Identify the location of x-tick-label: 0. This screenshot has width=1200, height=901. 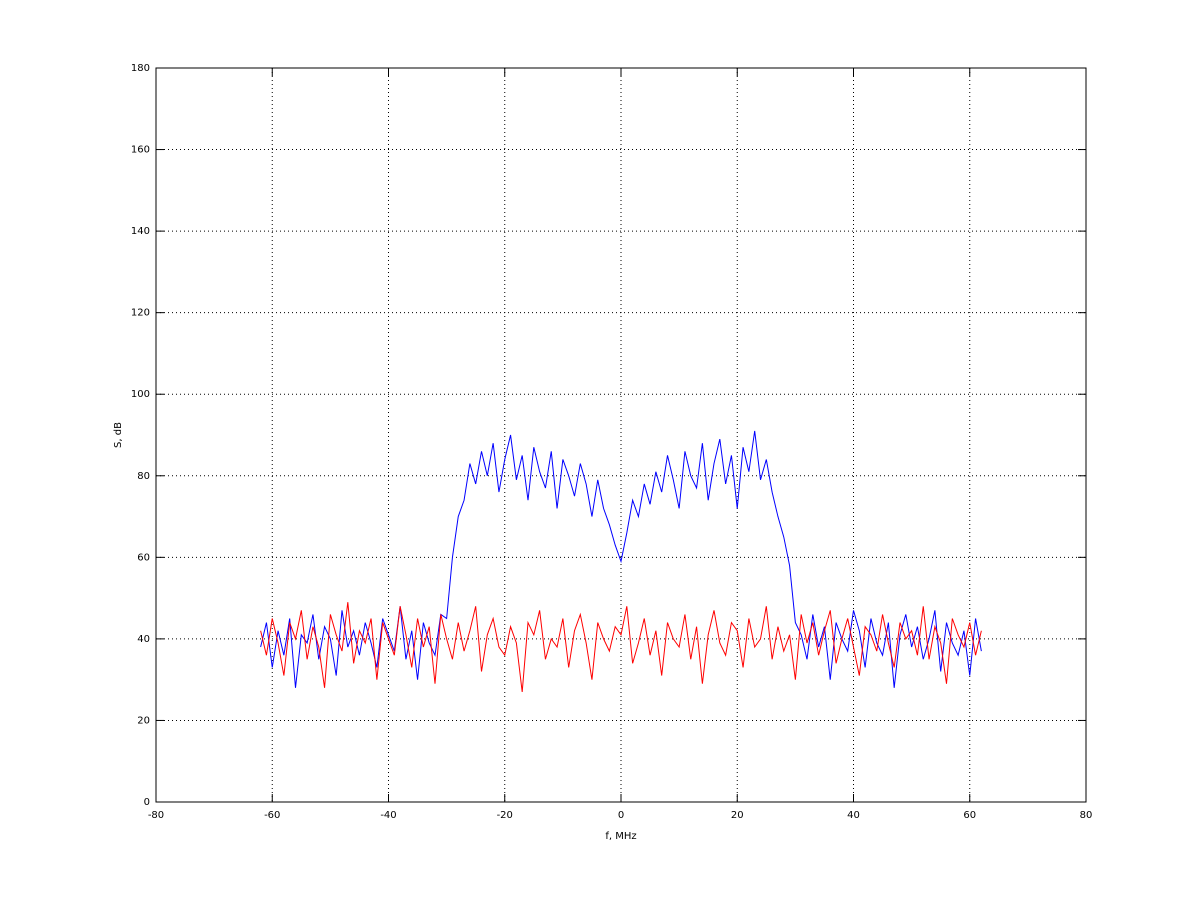
(621, 815).